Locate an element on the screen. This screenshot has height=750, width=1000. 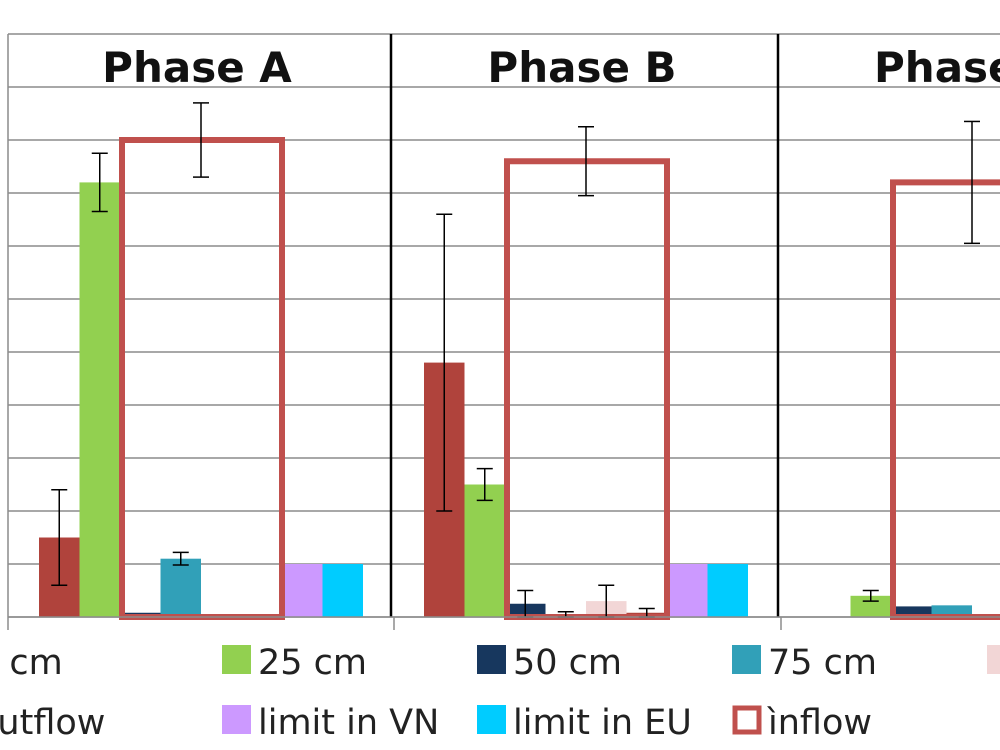
phase-labels: Phase A Phase B Phase C is located at coordinates (551, 67).